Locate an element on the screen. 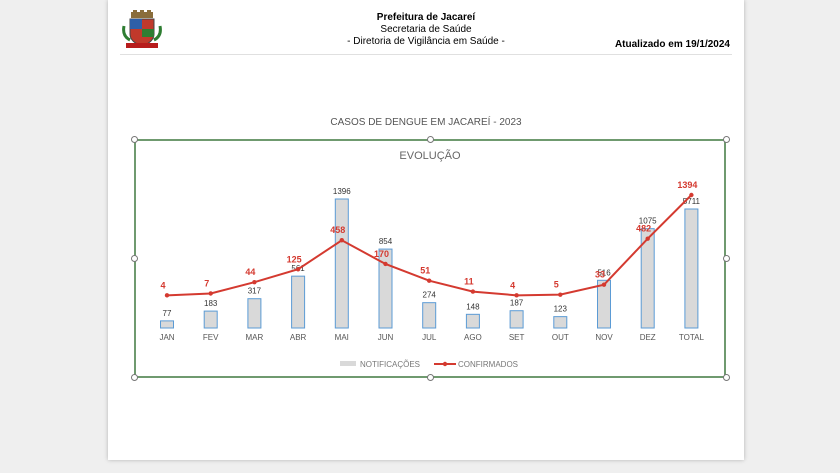 The height and width of the screenshot is (473, 840). line-value-label: 33 is located at coordinates (600, 275).